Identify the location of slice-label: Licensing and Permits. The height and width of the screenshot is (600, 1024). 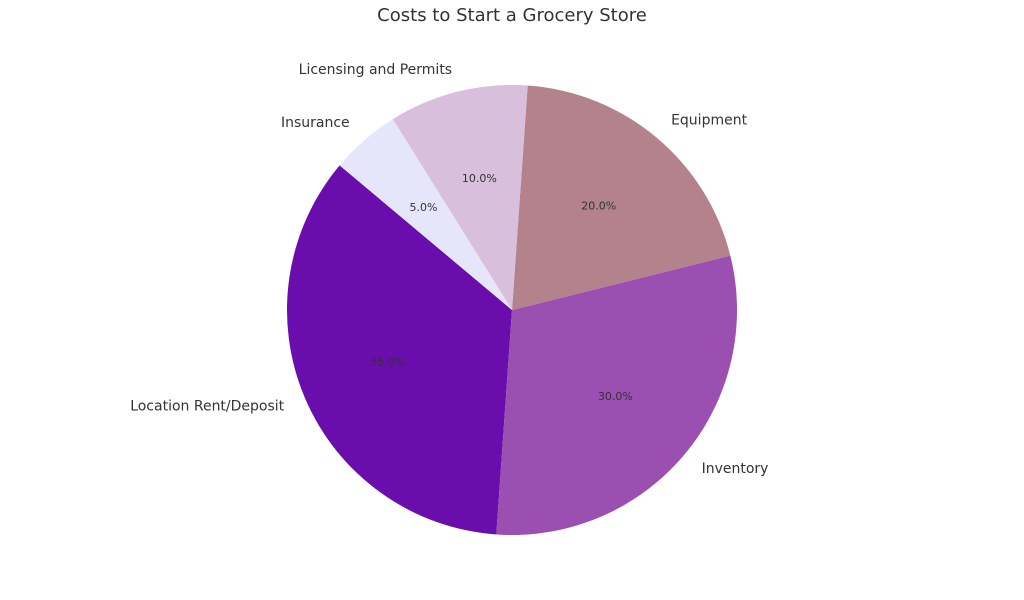
(375, 70).